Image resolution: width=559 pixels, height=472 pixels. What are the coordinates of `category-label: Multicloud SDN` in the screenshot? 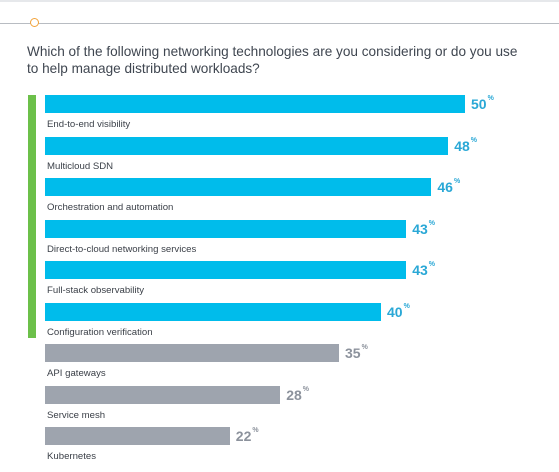 It's located at (80, 166).